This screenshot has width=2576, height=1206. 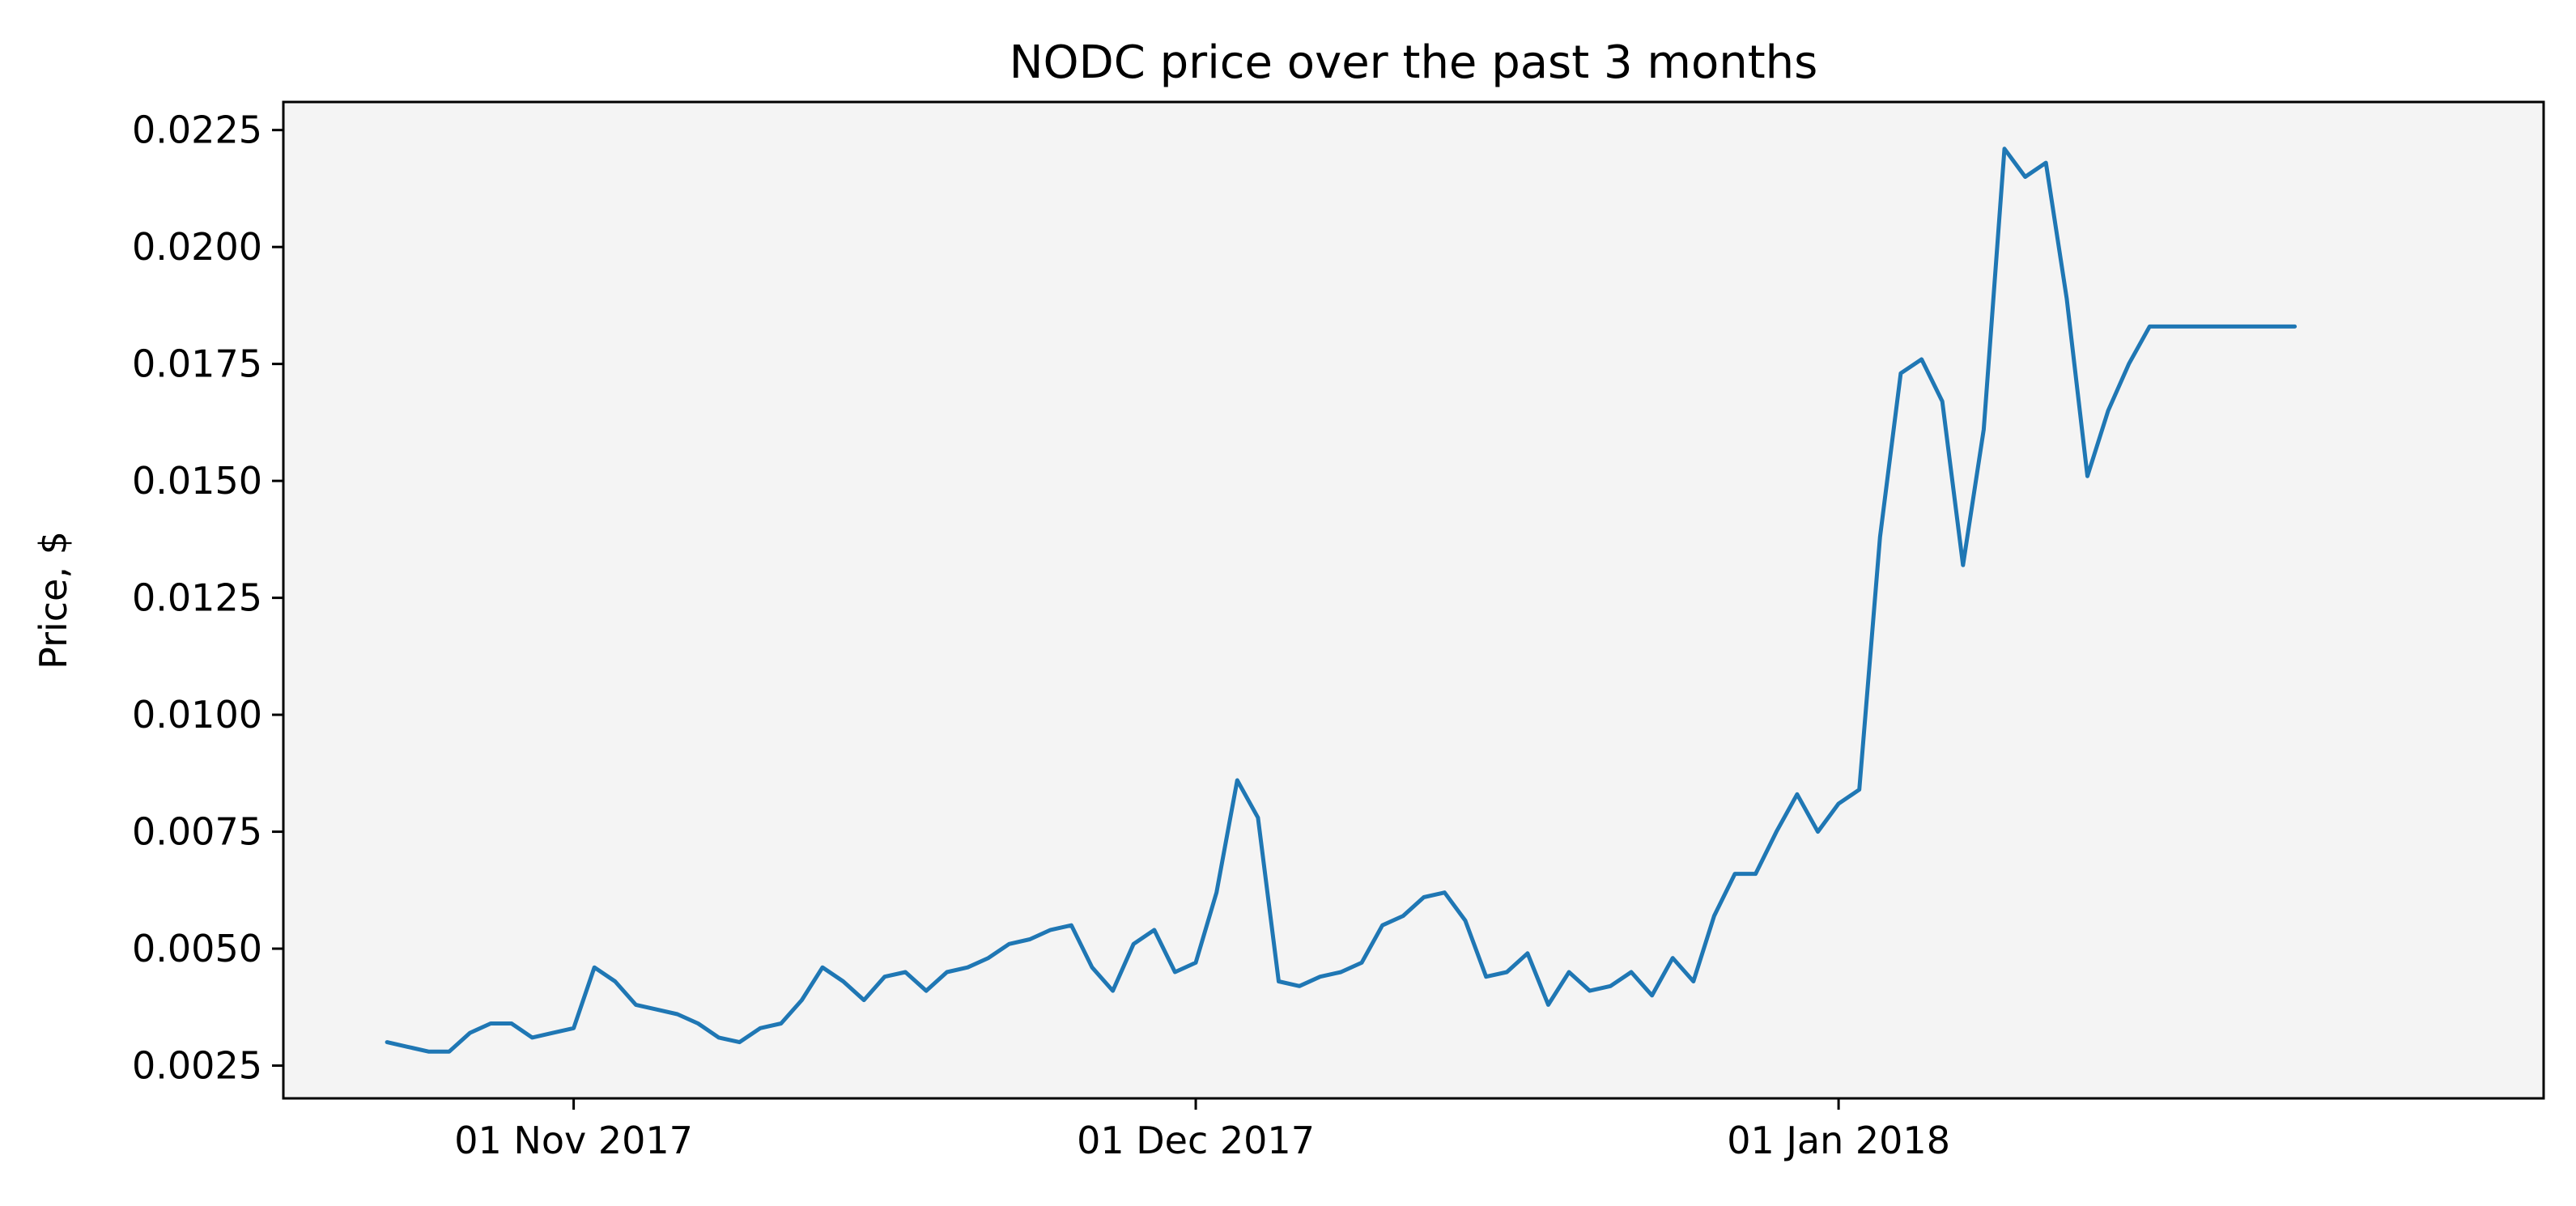 What do you see at coordinates (197, 1066) in the screenshot?
I see `y-tick-label: 0.0025` at bounding box center [197, 1066].